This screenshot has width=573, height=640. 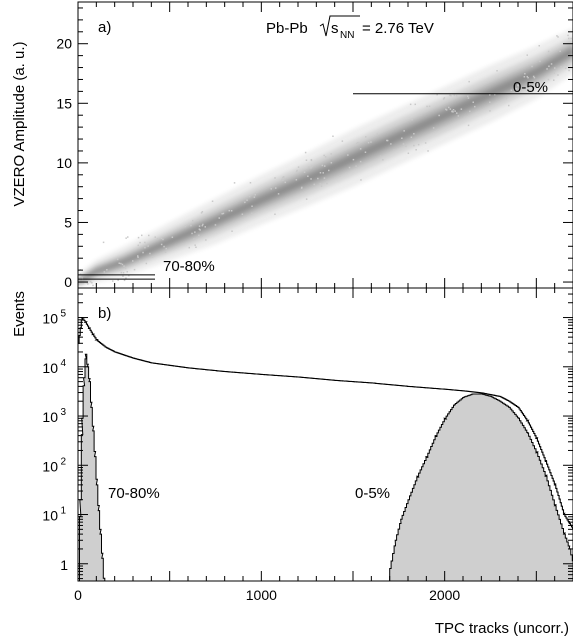 I want to click on energy-subscript: NN, so click(x=347, y=35).